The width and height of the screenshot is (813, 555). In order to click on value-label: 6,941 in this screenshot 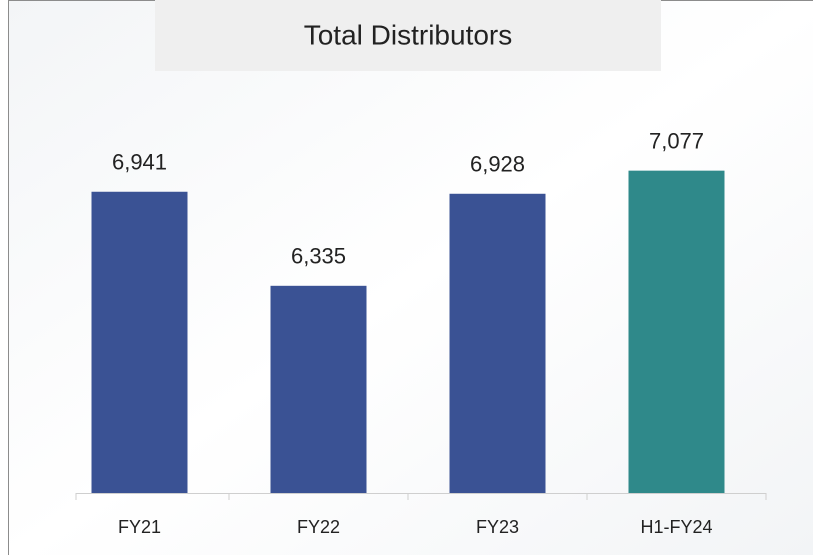, I will do `click(139, 162)`.